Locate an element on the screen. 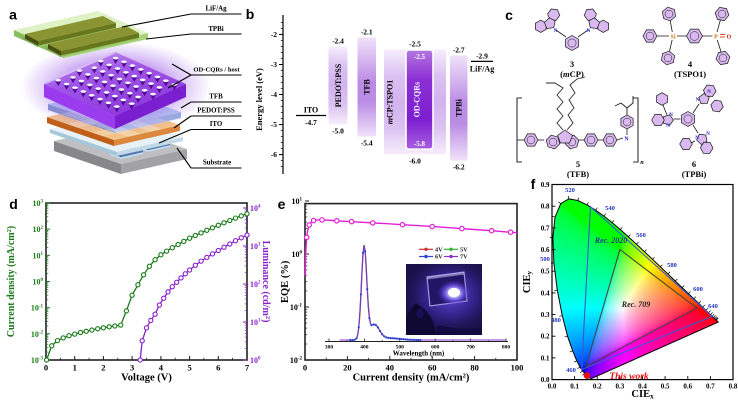 Image resolution: width=738 pixels, height=408 pixels. svg-text: 560 is located at coordinates (641, 235).